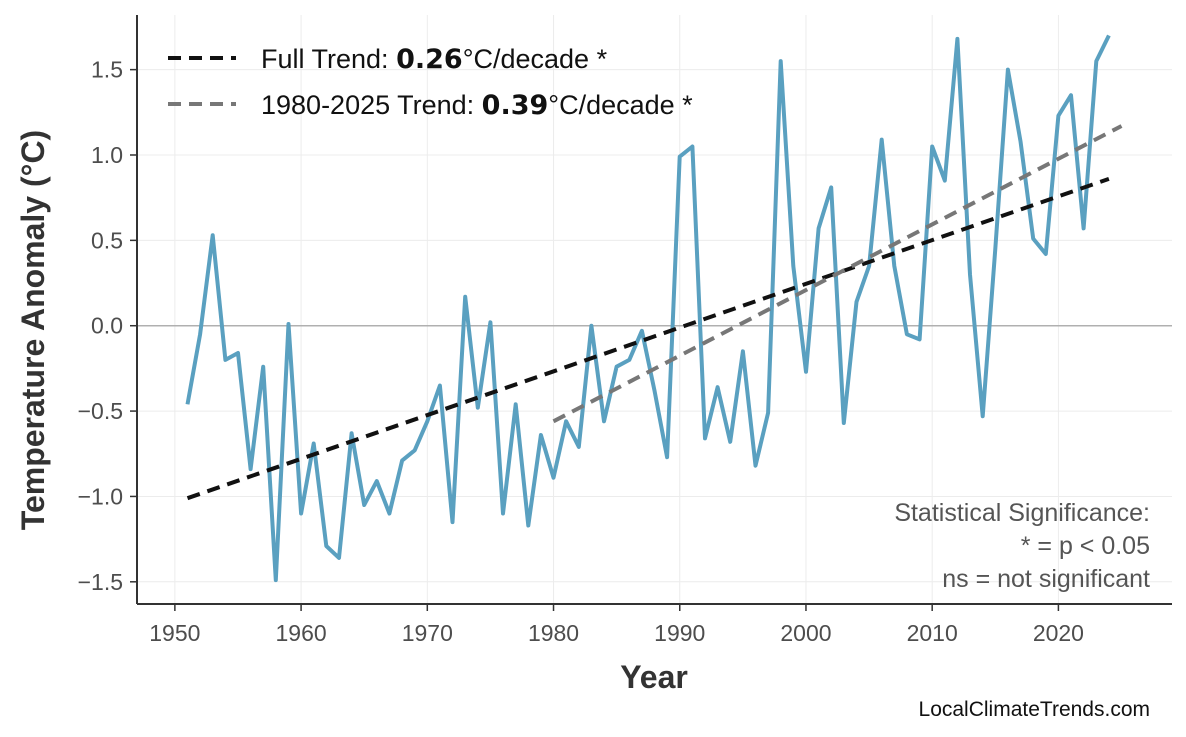 This screenshot has width=1186, height=737. Describe the element at coordinates (1034, 709) in the screenshot. I see `site-credit: LocalClimateTrends.com` at that location.